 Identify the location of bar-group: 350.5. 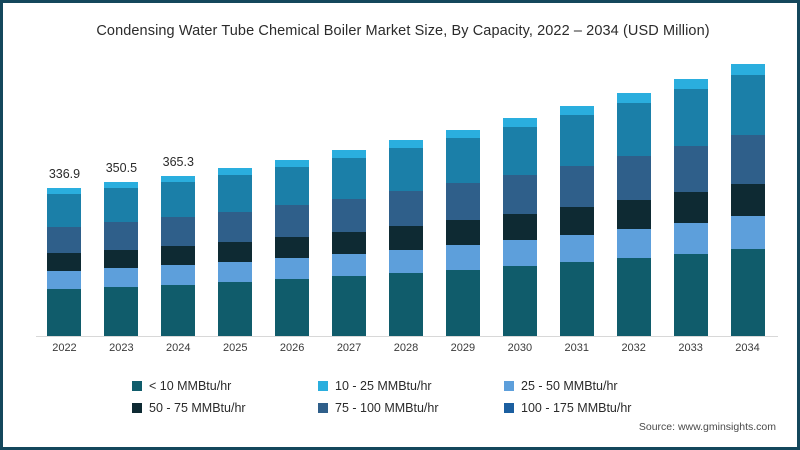
(121, 200).